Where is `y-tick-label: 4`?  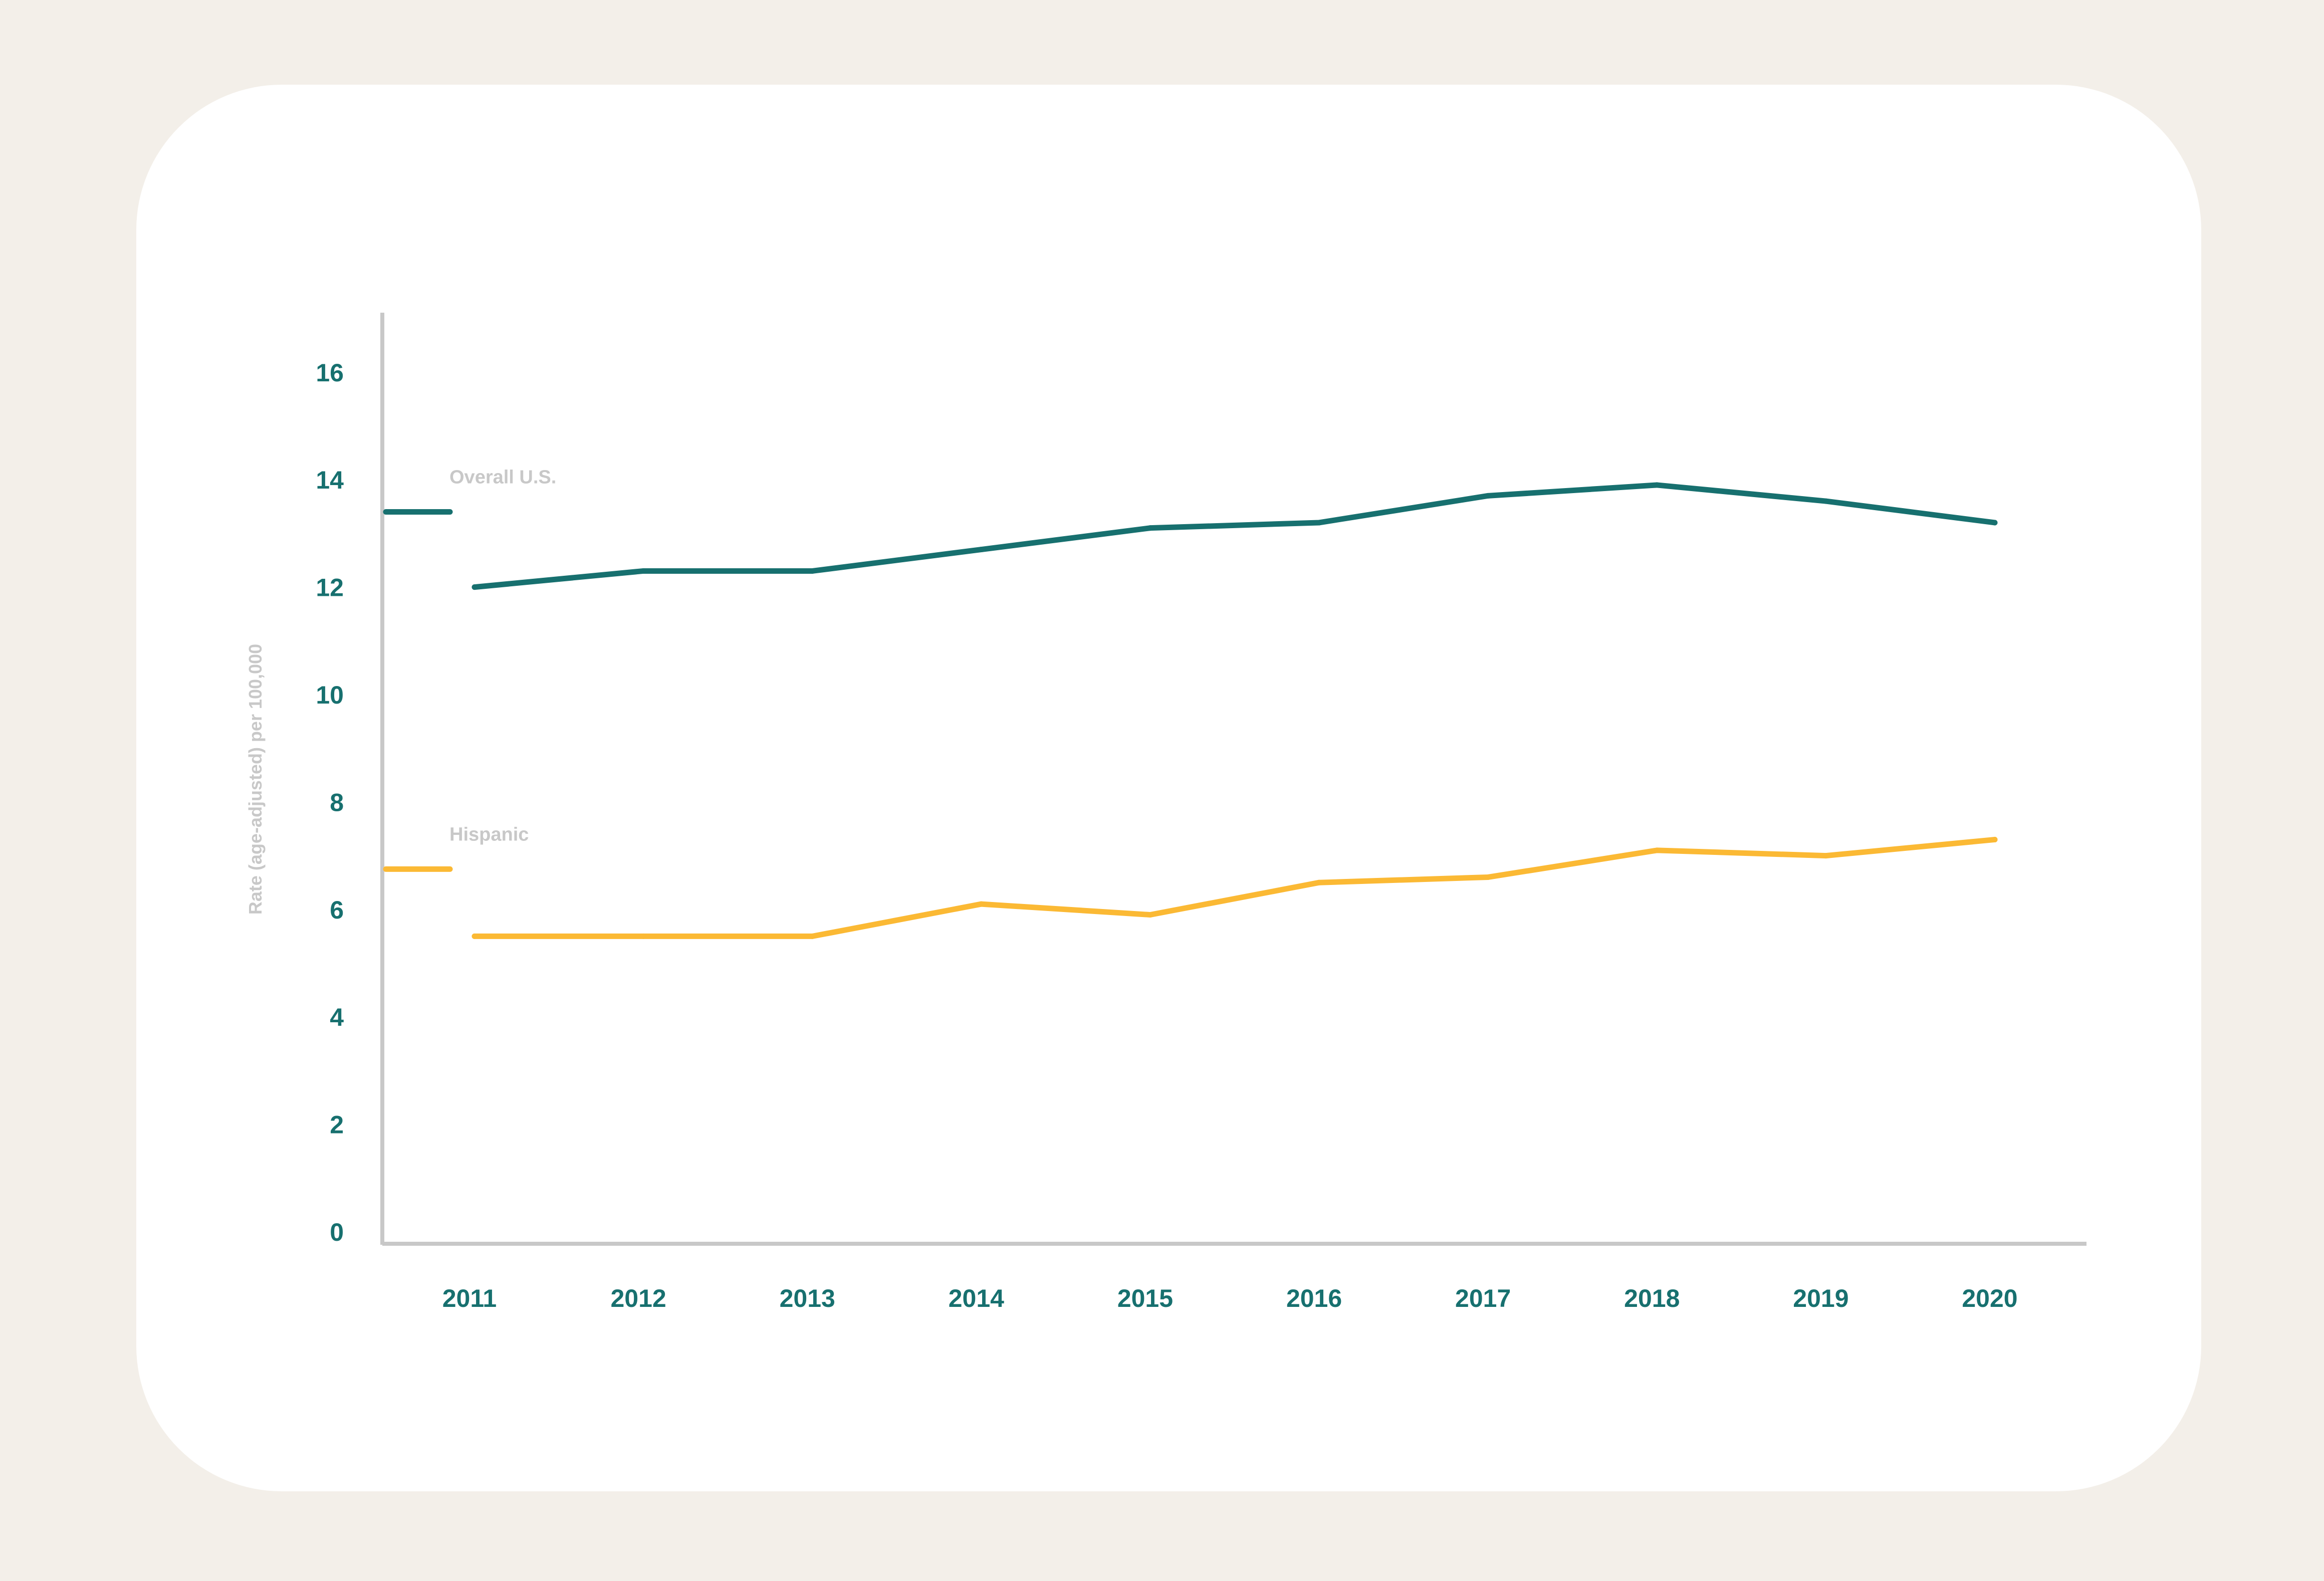
y-tick-label: 4 is located at coordinates (337, 1017).